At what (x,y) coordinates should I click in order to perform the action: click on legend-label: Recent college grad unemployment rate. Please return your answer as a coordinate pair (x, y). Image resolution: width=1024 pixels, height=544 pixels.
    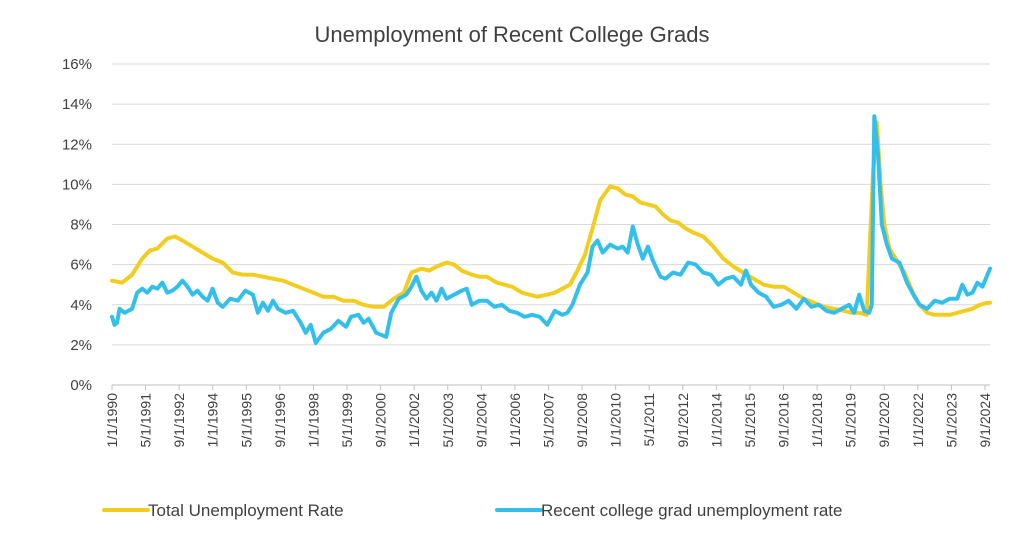
    Looking at the image, I should click on (691, 510).